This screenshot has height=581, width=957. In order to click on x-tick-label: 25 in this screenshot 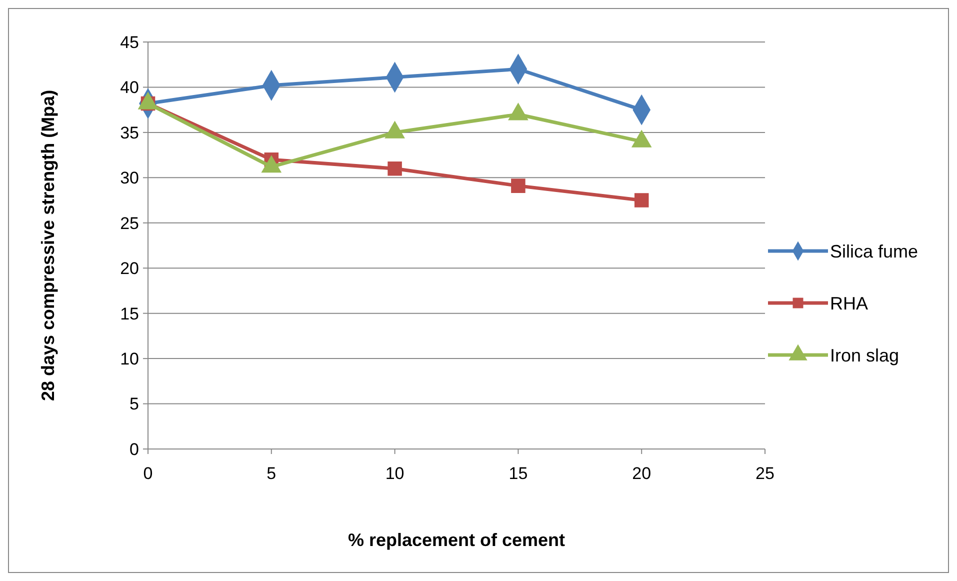, I will do `click(765, 473)`.